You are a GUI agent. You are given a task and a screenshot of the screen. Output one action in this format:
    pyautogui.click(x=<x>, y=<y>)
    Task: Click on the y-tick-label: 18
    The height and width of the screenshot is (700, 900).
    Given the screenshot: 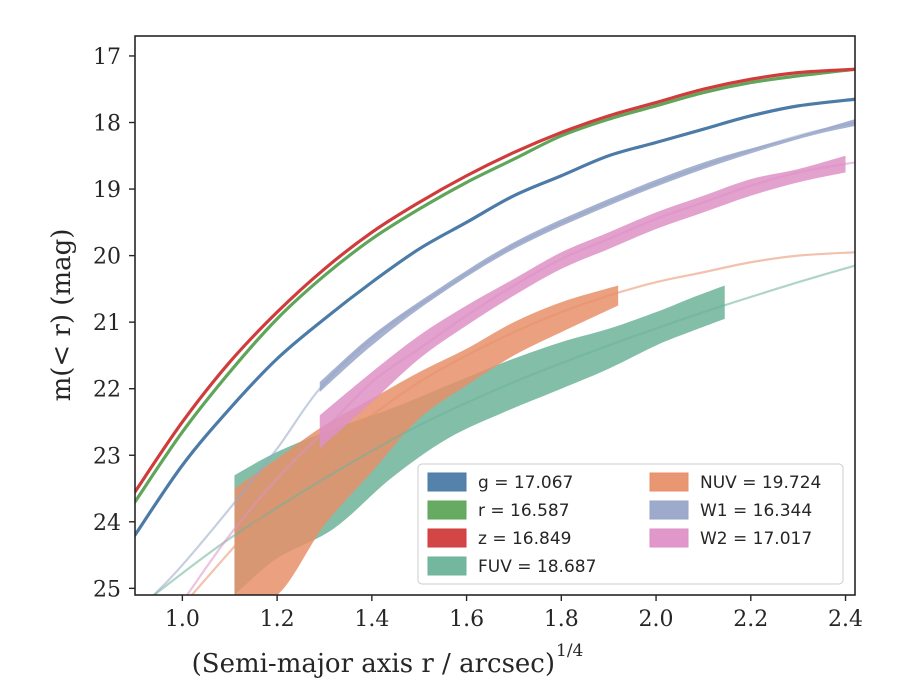 What is the action you would take?
    pyautogui.click(x=107, y=124)
    